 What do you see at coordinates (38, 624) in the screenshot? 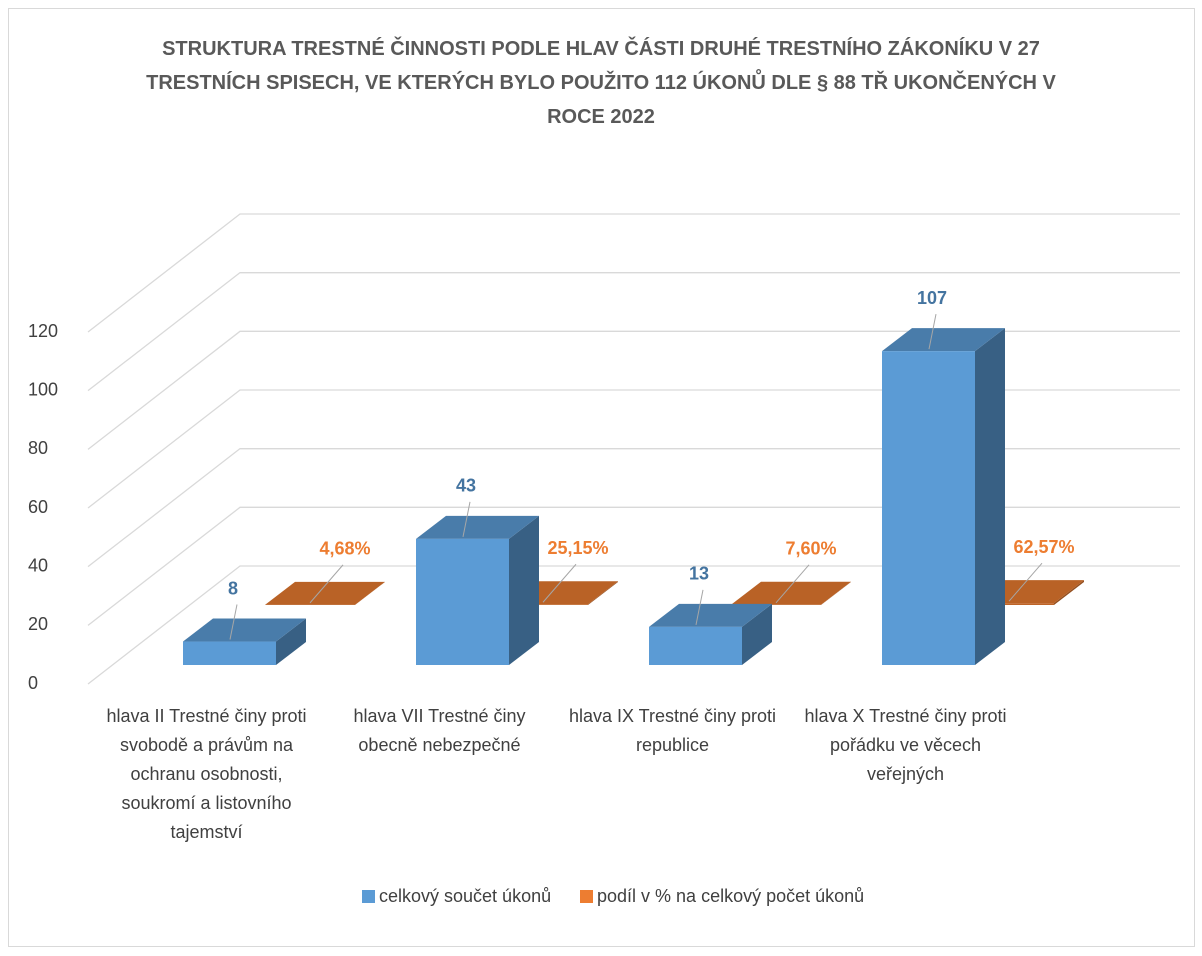
I see `y-tick-label: 20` at bounding box center [38, 624].